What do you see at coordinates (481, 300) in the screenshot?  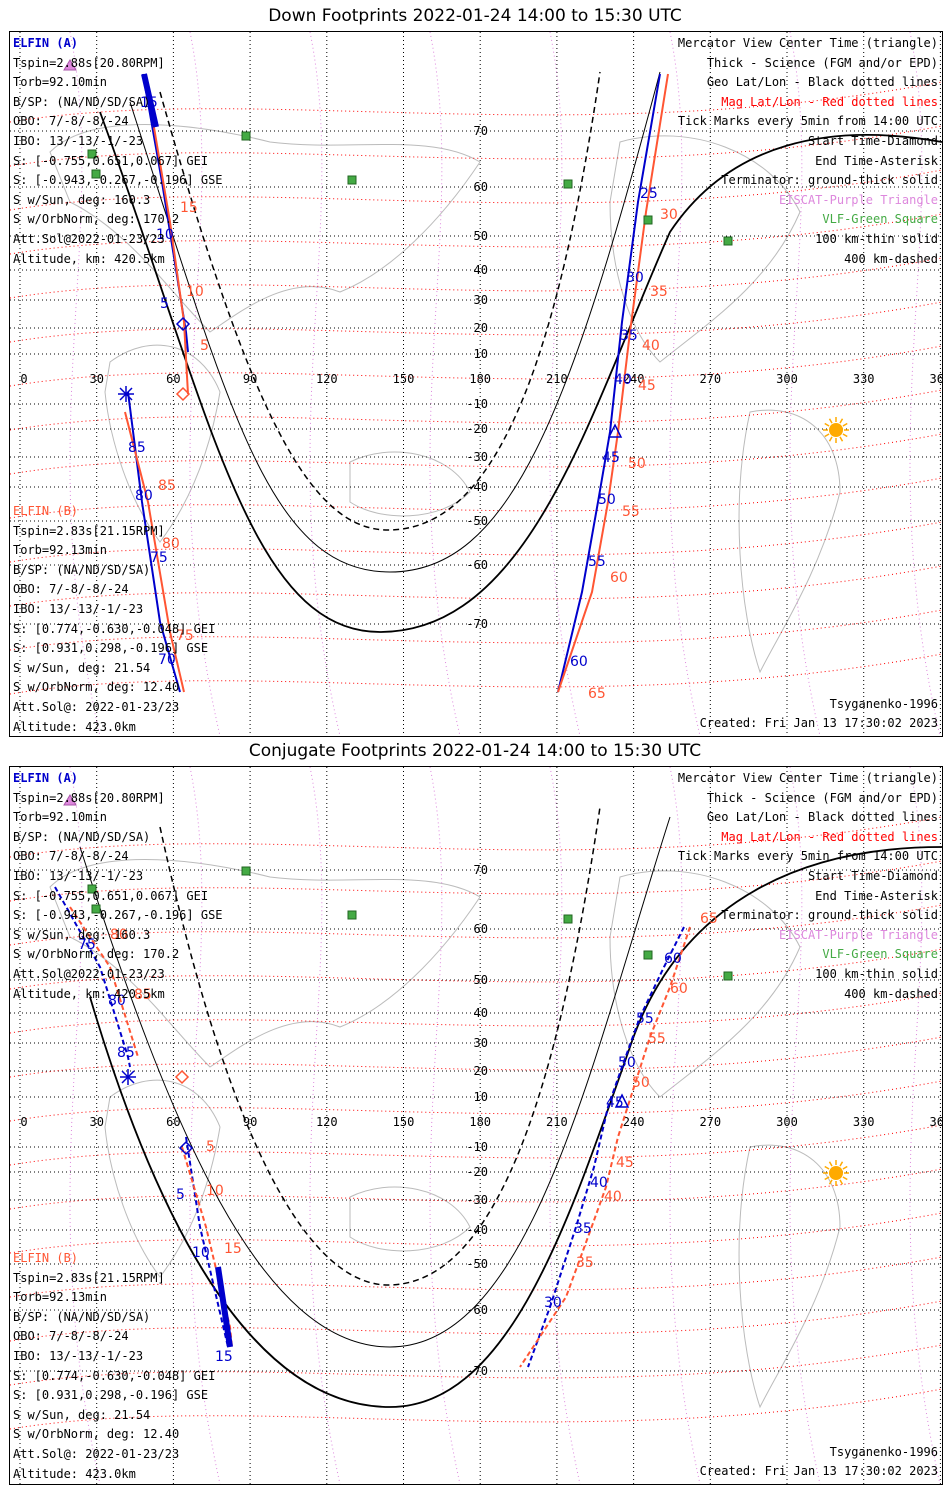 I see `lat-label: 30` at bounding box center [481, 300].